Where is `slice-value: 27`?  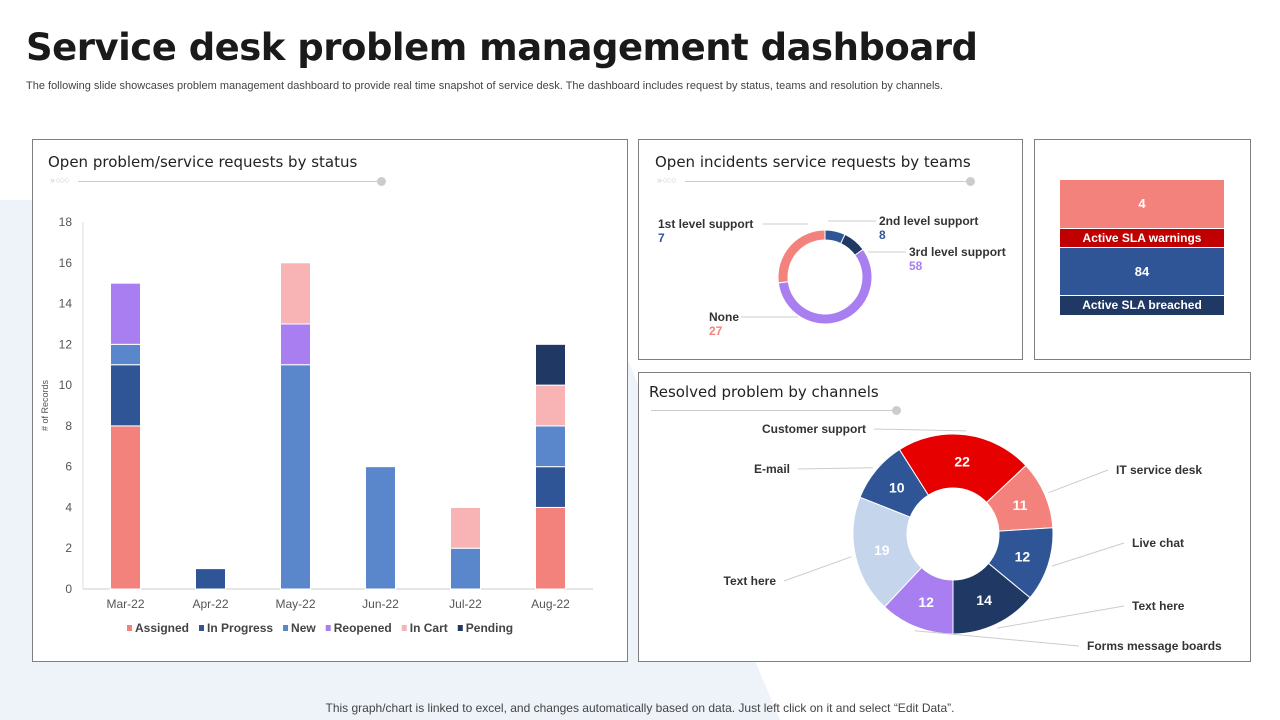
slice-value: 27 is located at coordinates (716, 331).